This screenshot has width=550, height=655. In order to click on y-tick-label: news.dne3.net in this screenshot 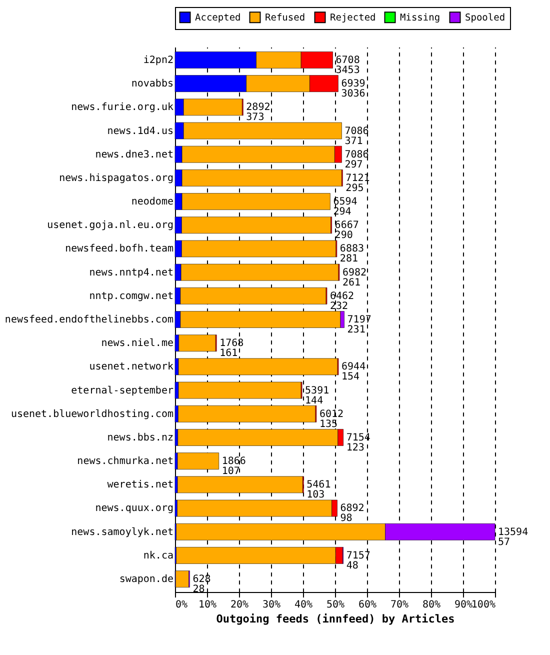, I will do `click(134, 154)`.